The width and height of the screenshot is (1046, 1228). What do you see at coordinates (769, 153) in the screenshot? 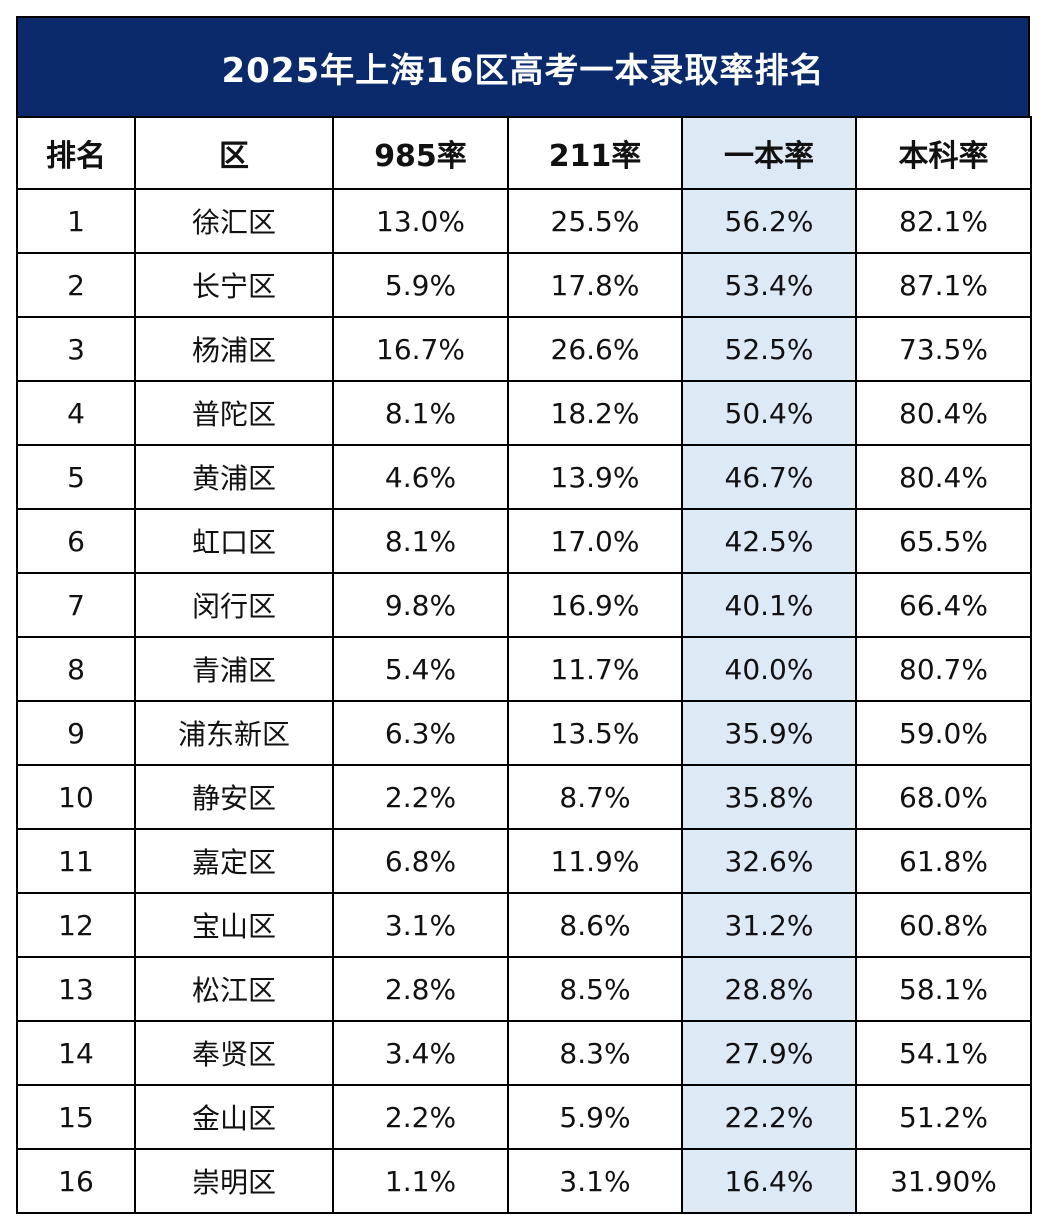
I see `header-tier1-rate: 一本率` at bounding box center [769, 153].